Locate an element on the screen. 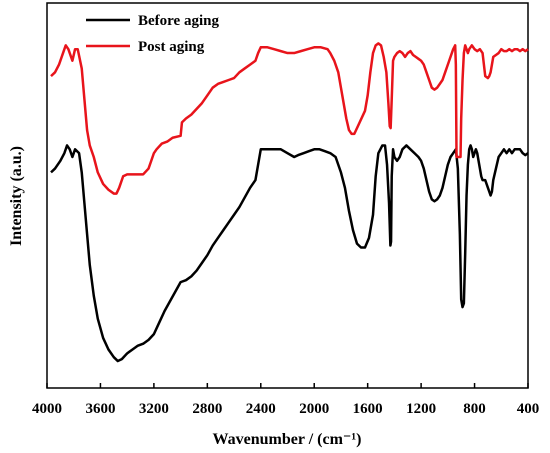 The height and width of the screenshot is (453, 550). x-axis-tick-labels: 4000 3600 3200 2800 2400 2000 1600 1200 800 400 is located at coordinates (285, 409).